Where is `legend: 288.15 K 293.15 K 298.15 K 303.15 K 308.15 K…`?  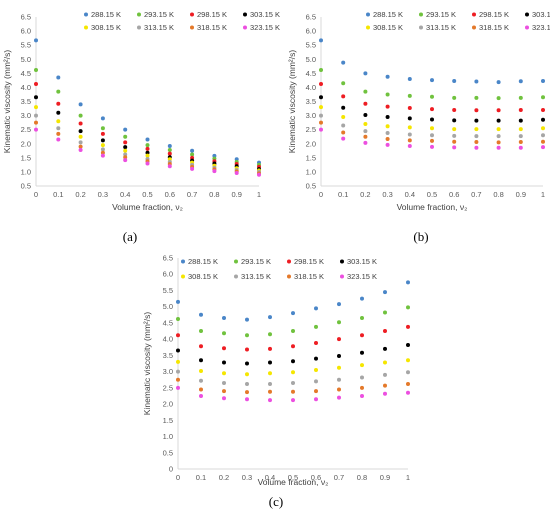
legend: 288.15 K 293.15 K 298.15 K 303.15 K 308.15 K… is located at coordinates (182, 21).